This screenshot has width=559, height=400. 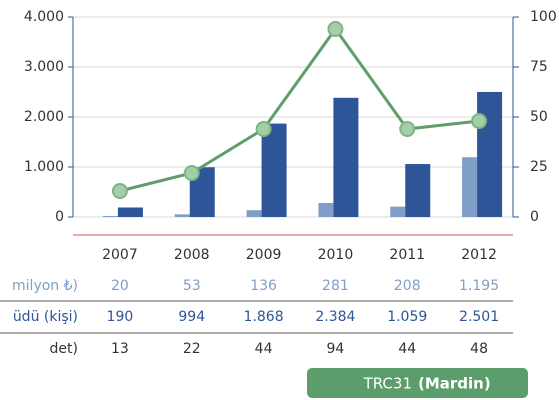 What do you see at coordinates (192, 349) in the screenshot?
I see `table-value: 22` at bounding box center [192, 349].